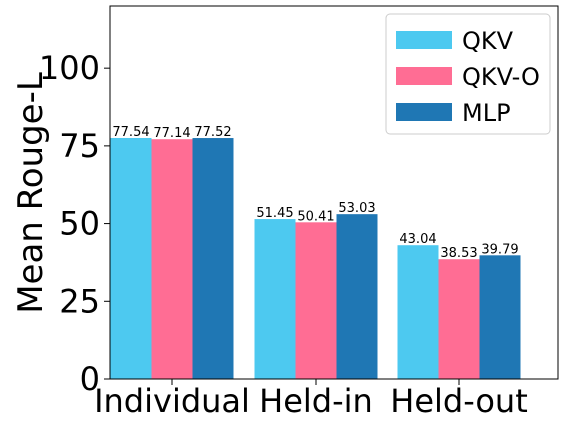 Image resolution: width=568 pixels, height=428 pixels. What do you see at coordinates (79, 146) in the screenshot?
I see `y-tick-label: 75` at bounding box center [79, 146].